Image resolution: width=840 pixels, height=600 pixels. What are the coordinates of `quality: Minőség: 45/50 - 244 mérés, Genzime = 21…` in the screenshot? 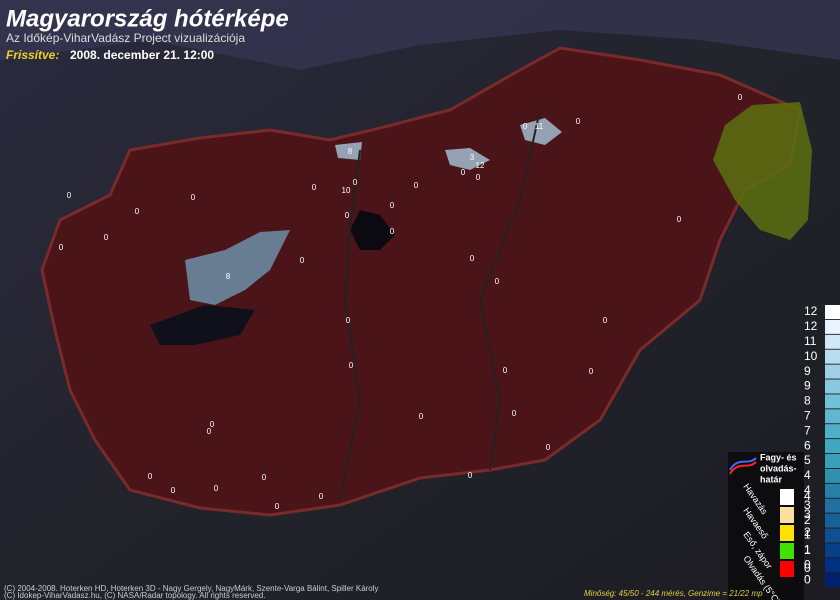 It's located at (673, 593).